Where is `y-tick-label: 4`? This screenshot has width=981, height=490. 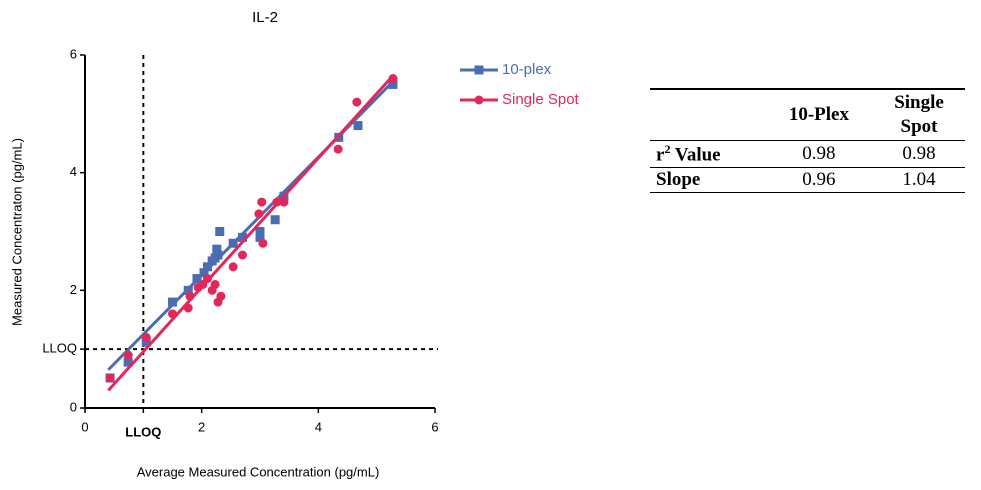 y-tick-label: 4 is located at coordinates (73, 171).